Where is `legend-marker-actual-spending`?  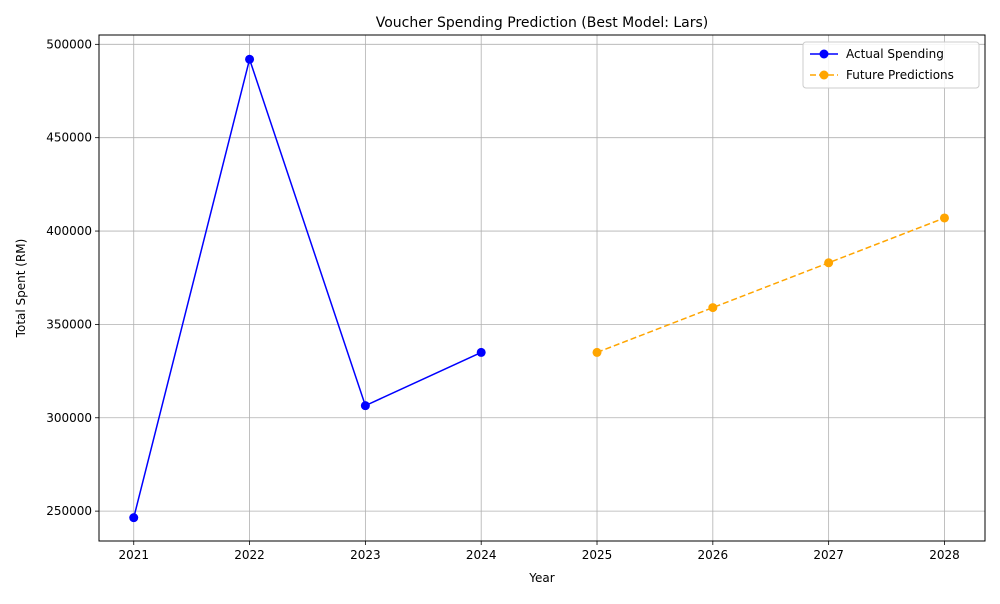
legend-marker-actual-spending is located at coordinates (824, 54).